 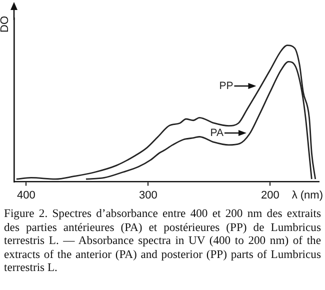 What do you see at coordinates (148, 195) in the screenshot?
I see `x-tick-label: 300` at bounding box center [148, 195].